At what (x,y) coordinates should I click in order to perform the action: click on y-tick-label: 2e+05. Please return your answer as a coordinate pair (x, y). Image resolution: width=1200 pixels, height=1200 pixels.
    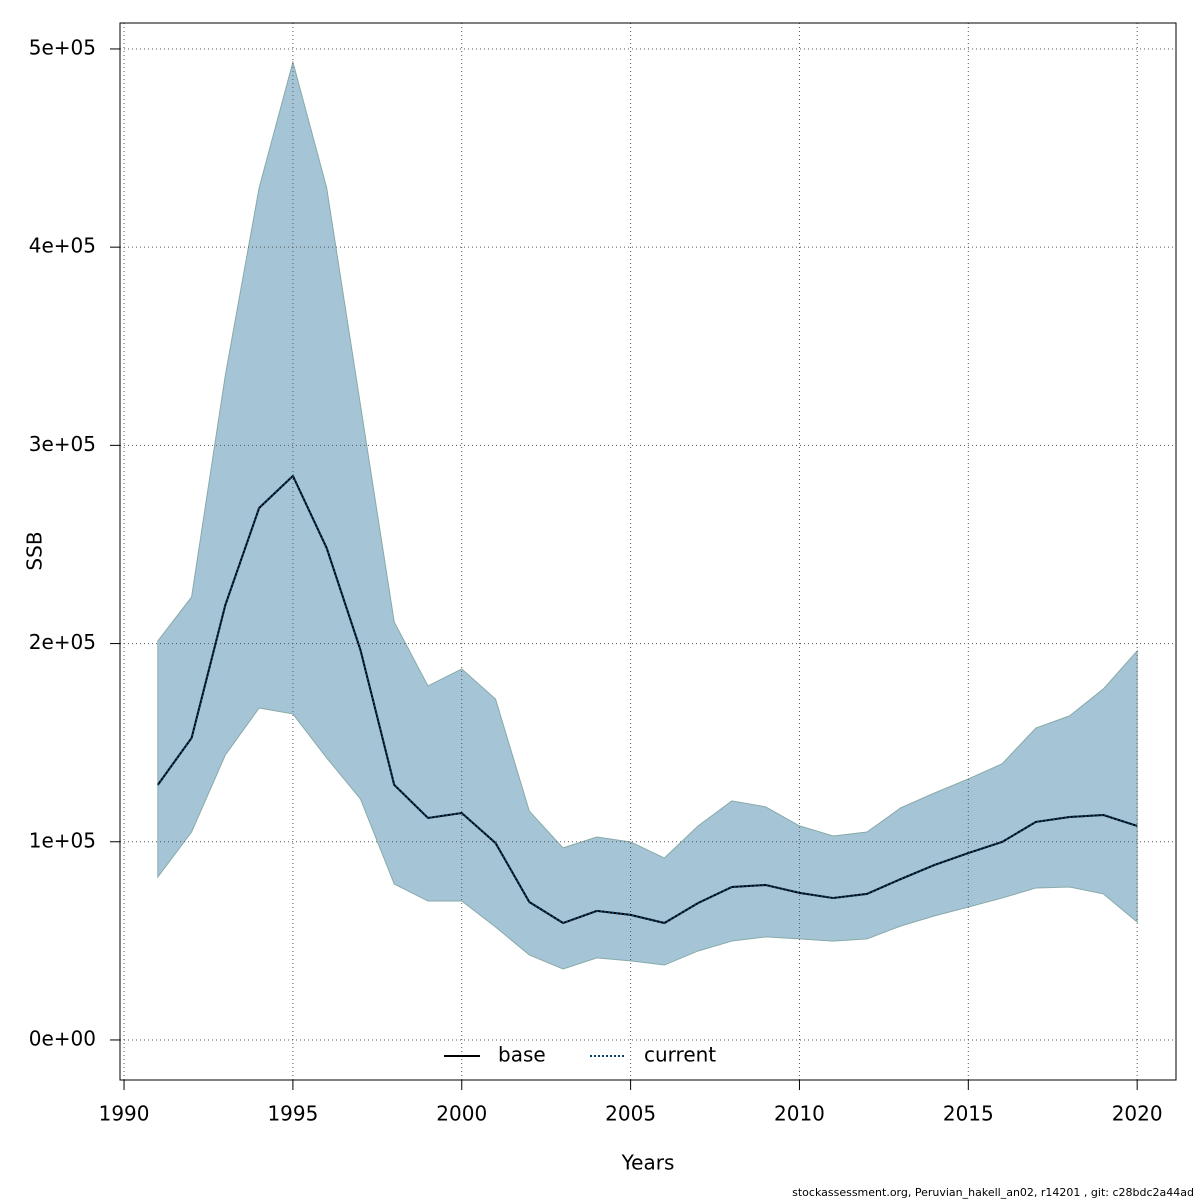
    Looking at the image, I should click on (62, 642).